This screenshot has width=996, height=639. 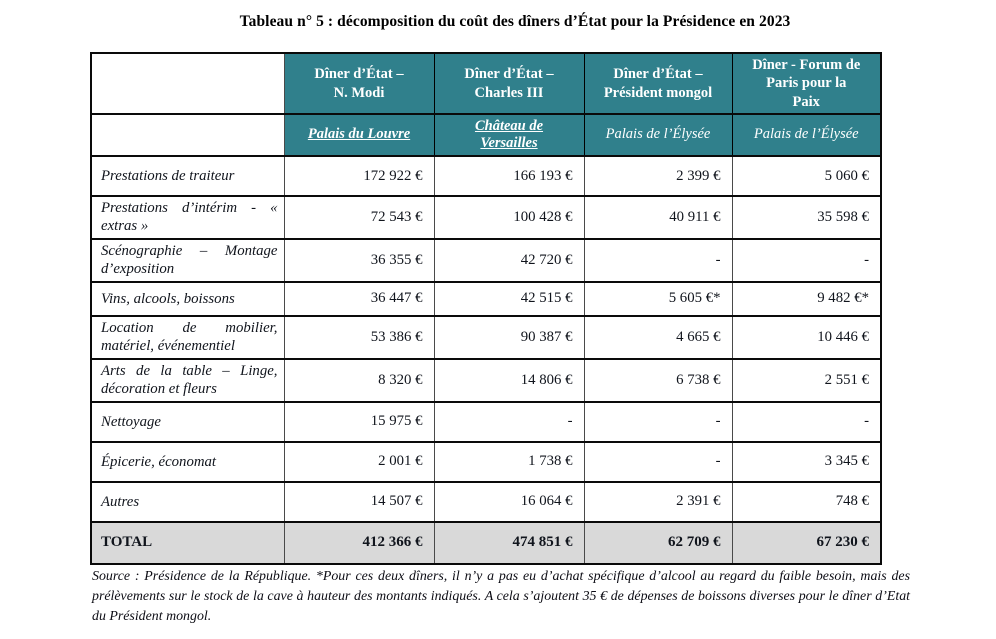 I want to click on value-cell: 1 738 €, so click(x=509, y=461).